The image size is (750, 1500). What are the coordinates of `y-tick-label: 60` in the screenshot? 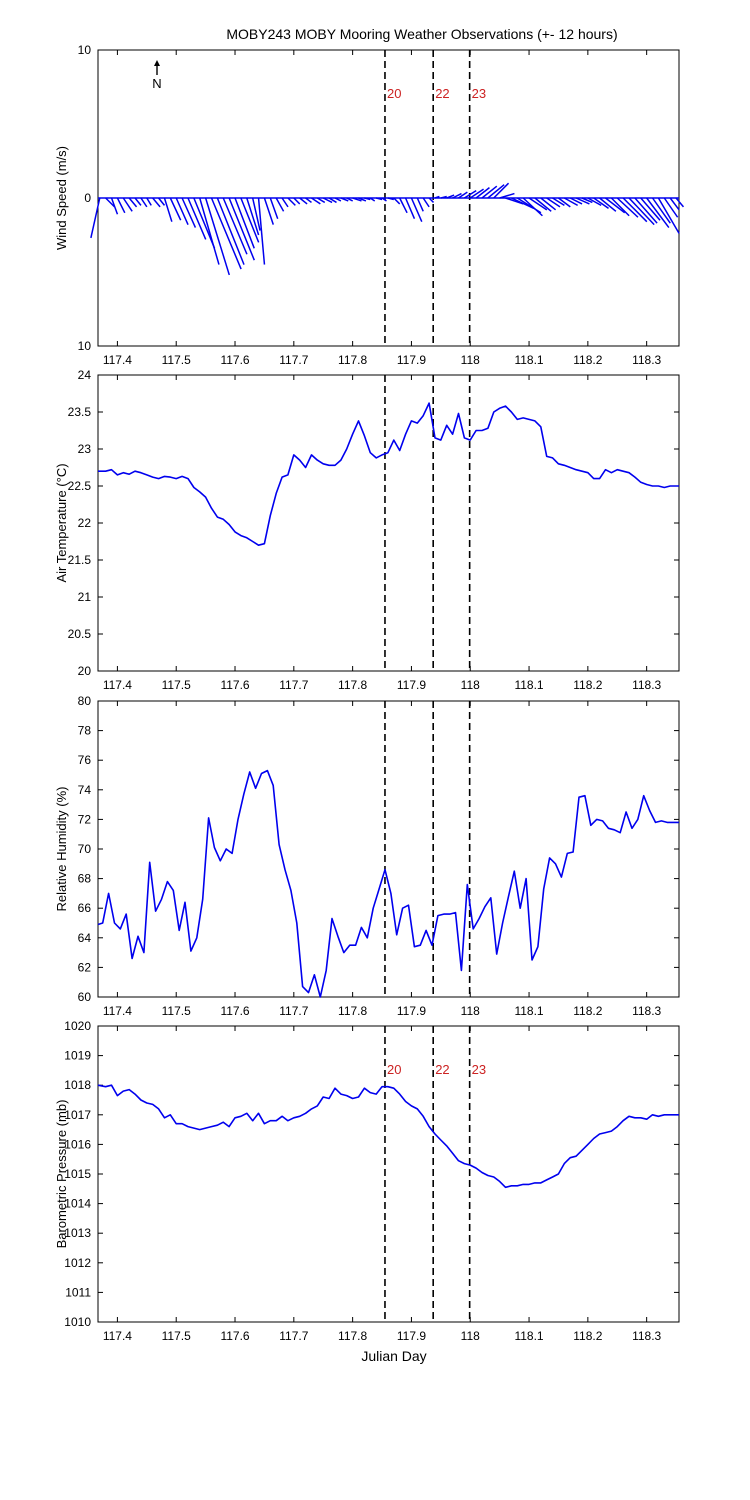 It's located at (85, 997).